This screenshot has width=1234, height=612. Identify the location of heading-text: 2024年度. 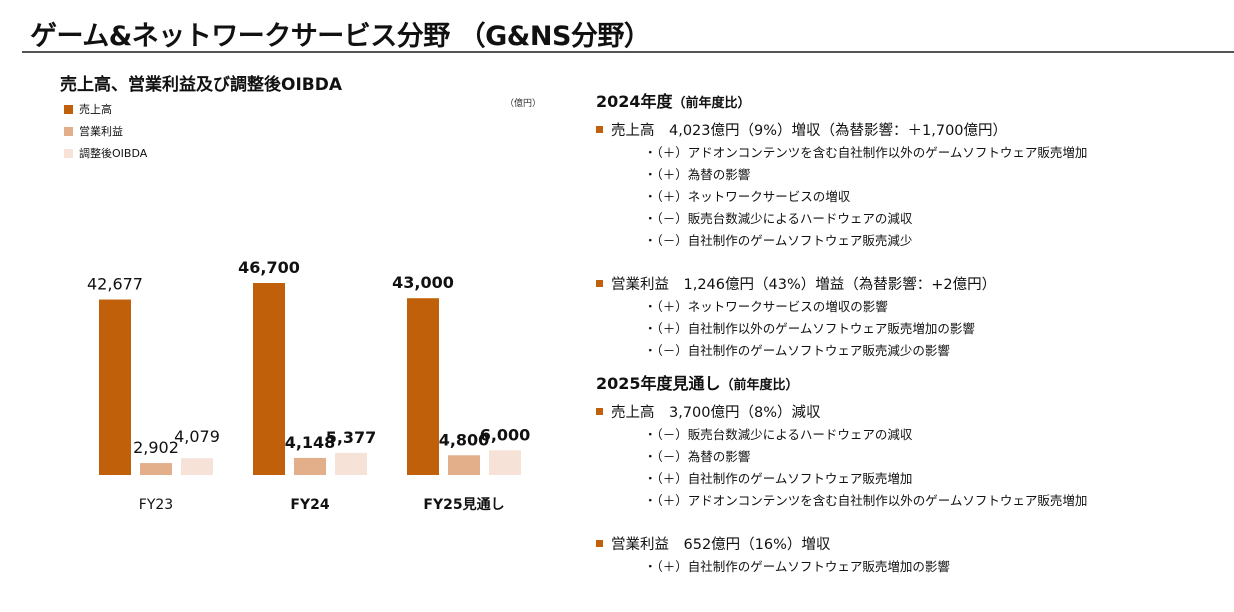
(634, 101).